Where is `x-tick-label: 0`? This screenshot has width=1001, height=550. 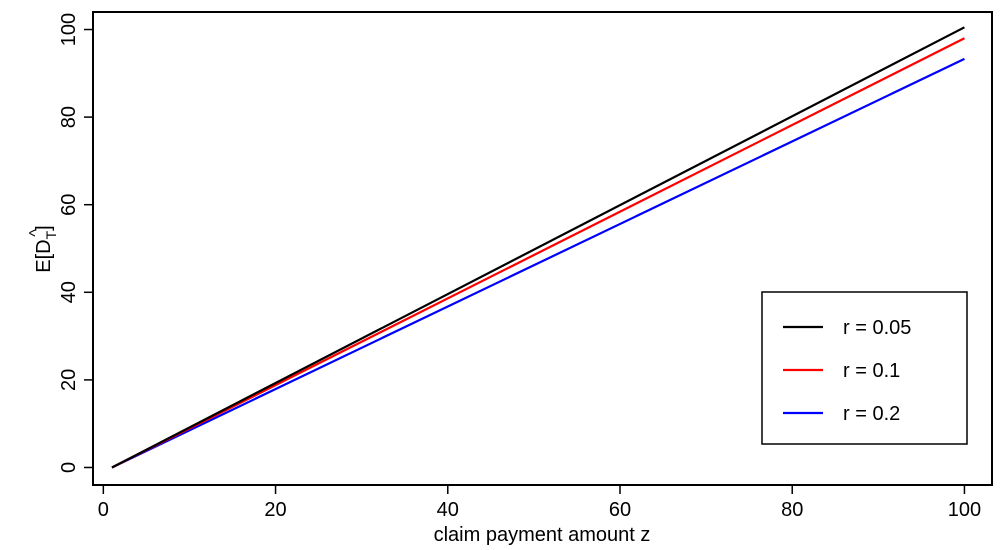 x-tick-label: 0 is located at coordinates (103, 510).